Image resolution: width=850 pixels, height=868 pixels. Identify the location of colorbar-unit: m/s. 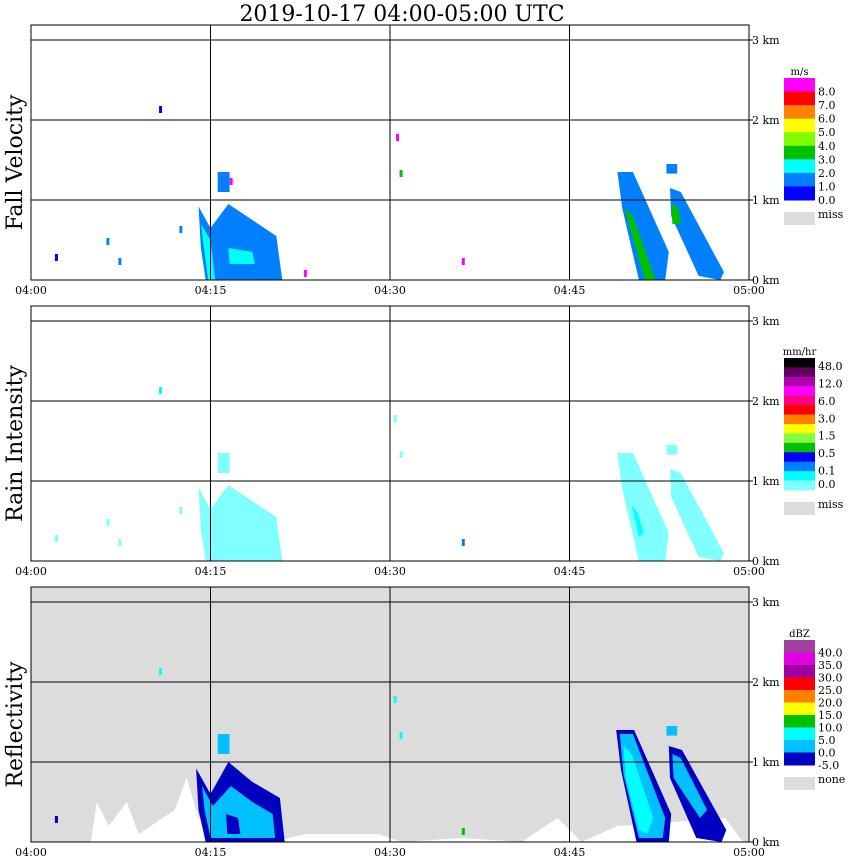
(800, 72).